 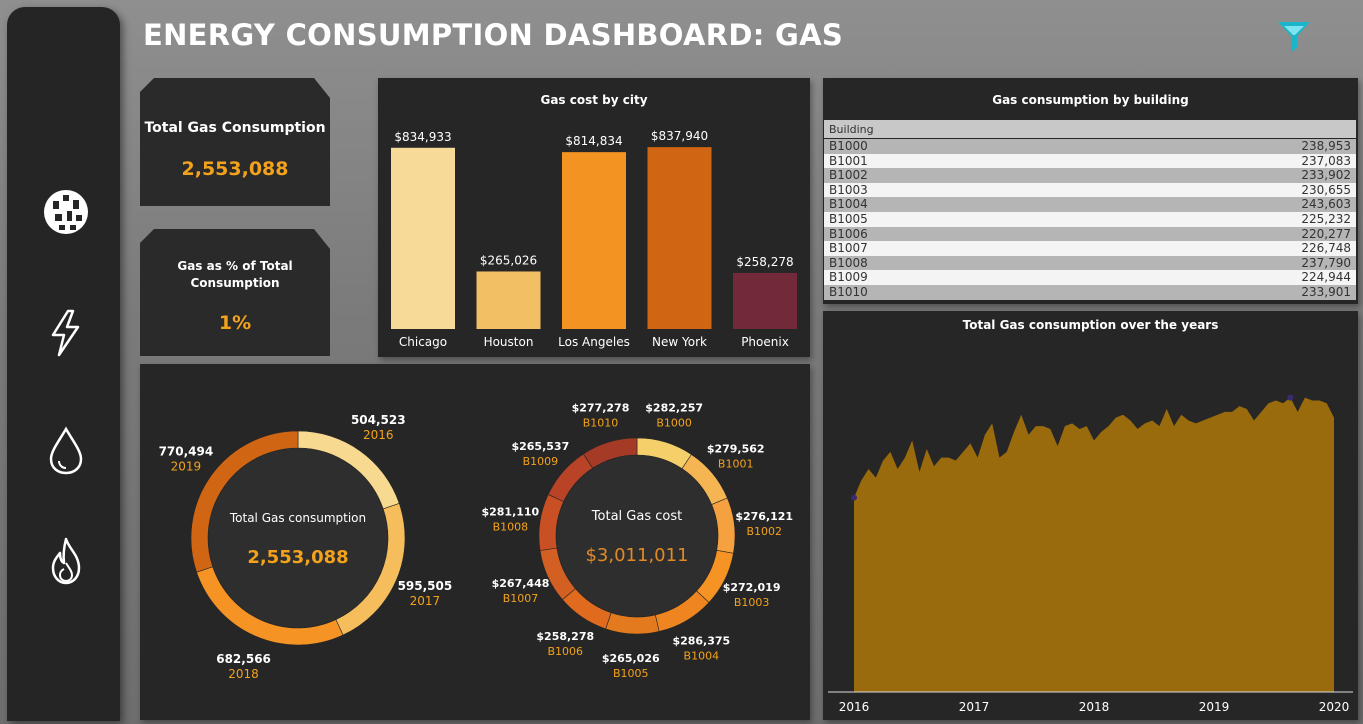 What do you see at coordinates (1090, 277) in the screenshot?
I see `table-row: B1009 224,944` at bounding box center [1090, 277].